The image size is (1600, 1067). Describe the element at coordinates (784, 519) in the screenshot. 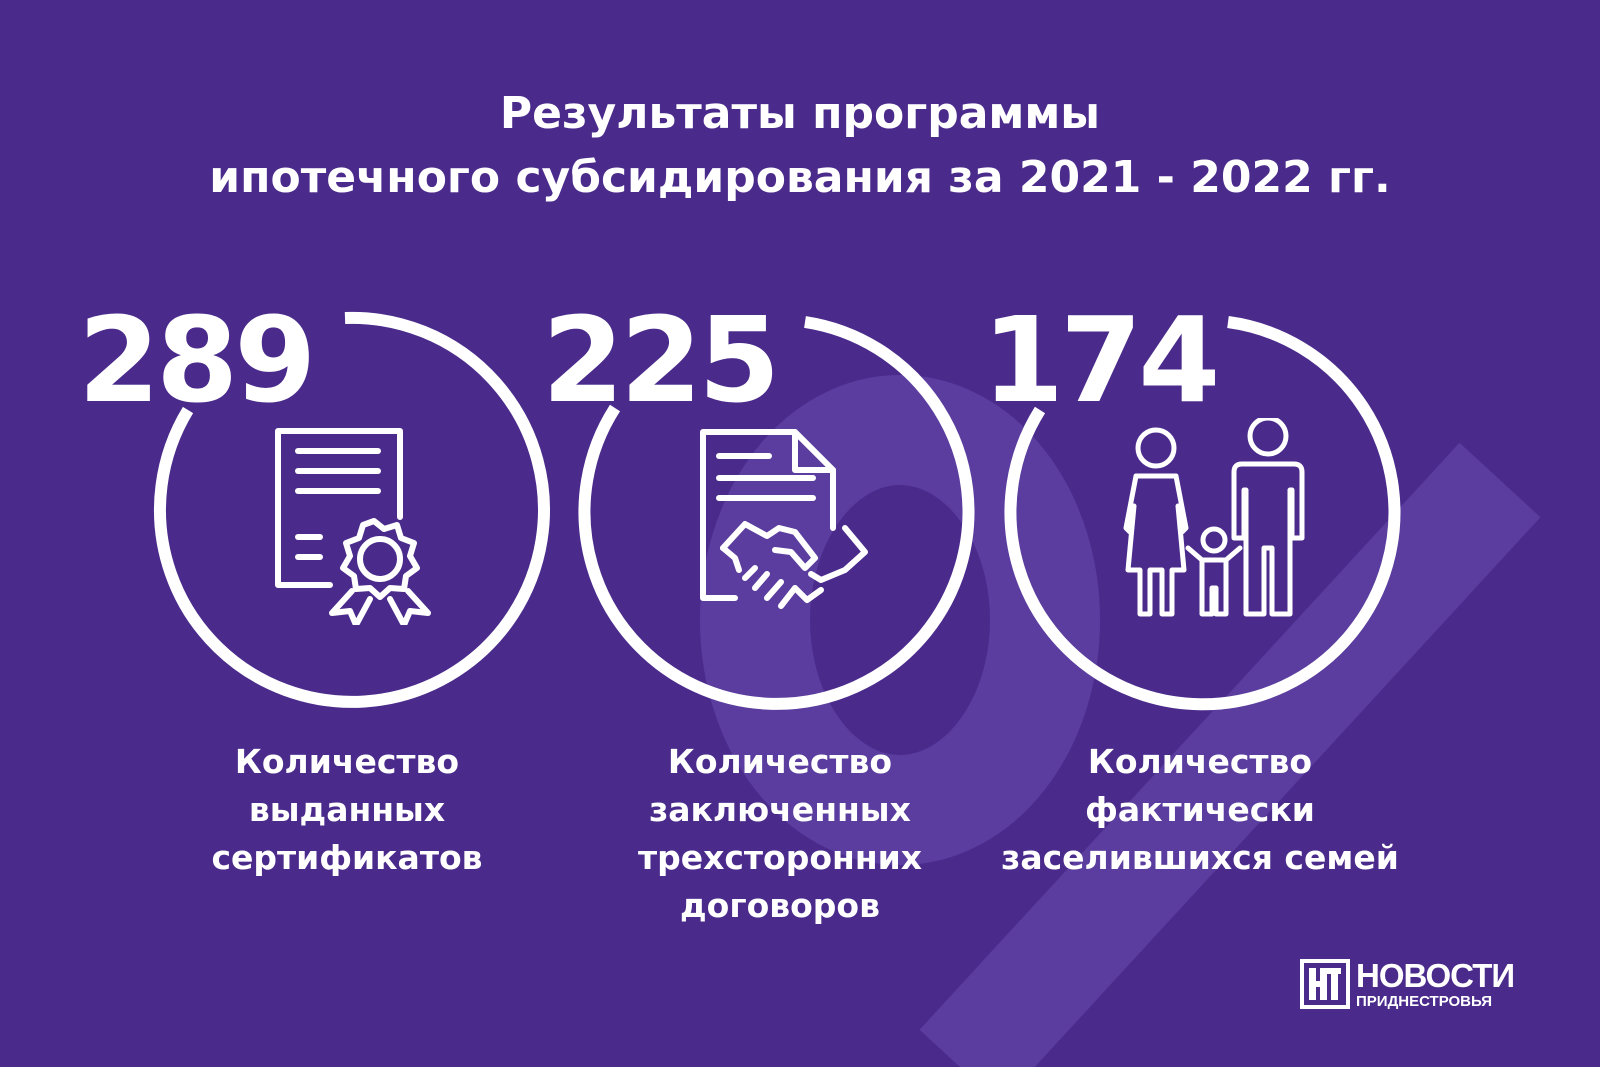

I see `contract-handshake-icon` at that location.